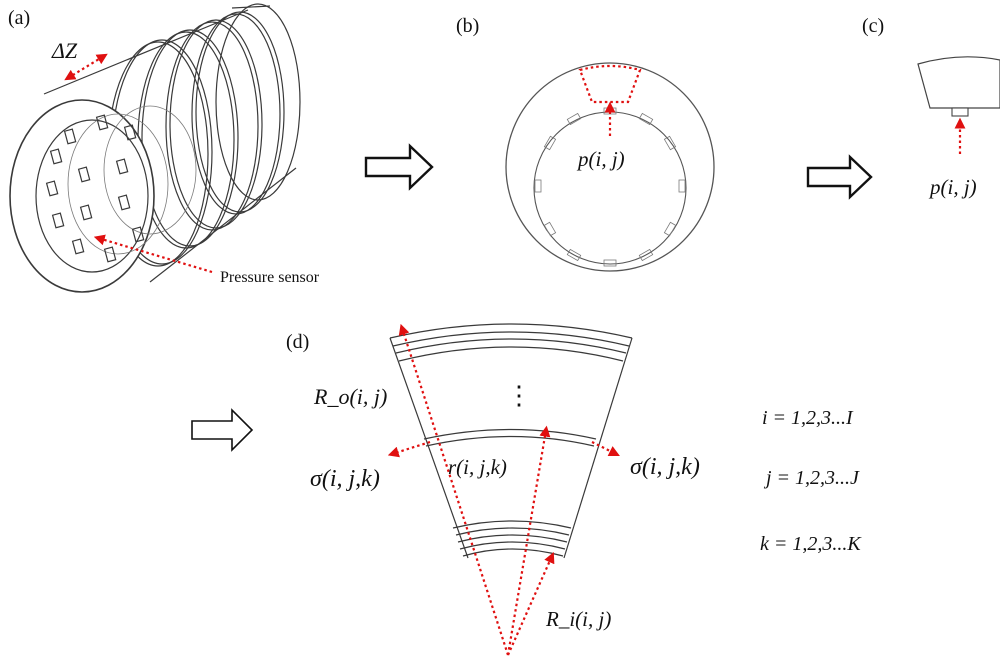 This screenshot has height=670, width=1000. I want to click on outer-radius-label: R_o(i, j), so click(350, 396).